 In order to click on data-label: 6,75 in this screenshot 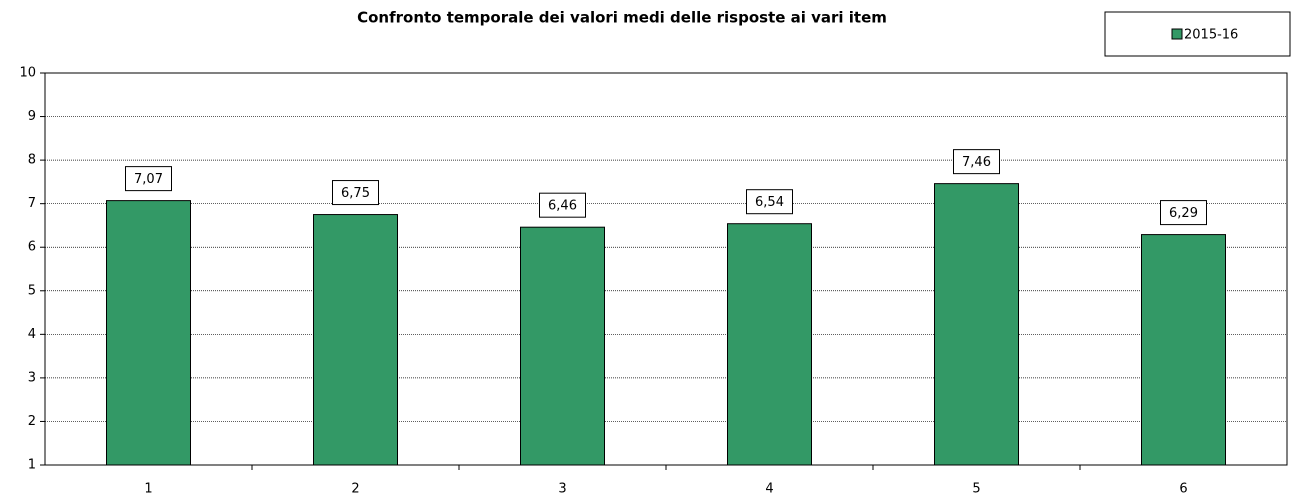, I will do `click(355, 193)`.